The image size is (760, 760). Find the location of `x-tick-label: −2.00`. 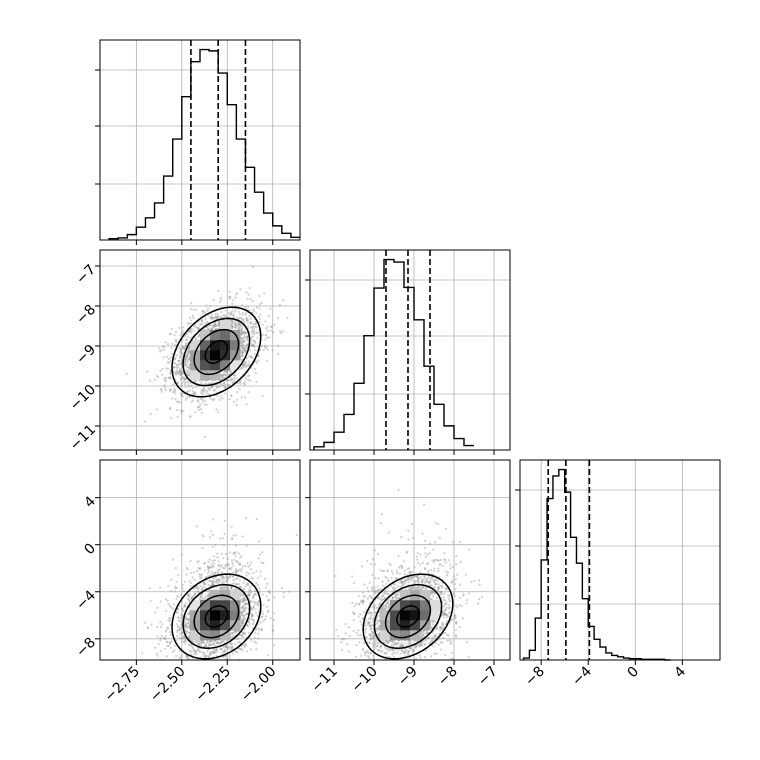

x-tick-label: −2.00 is located at coordinates (259, 685).